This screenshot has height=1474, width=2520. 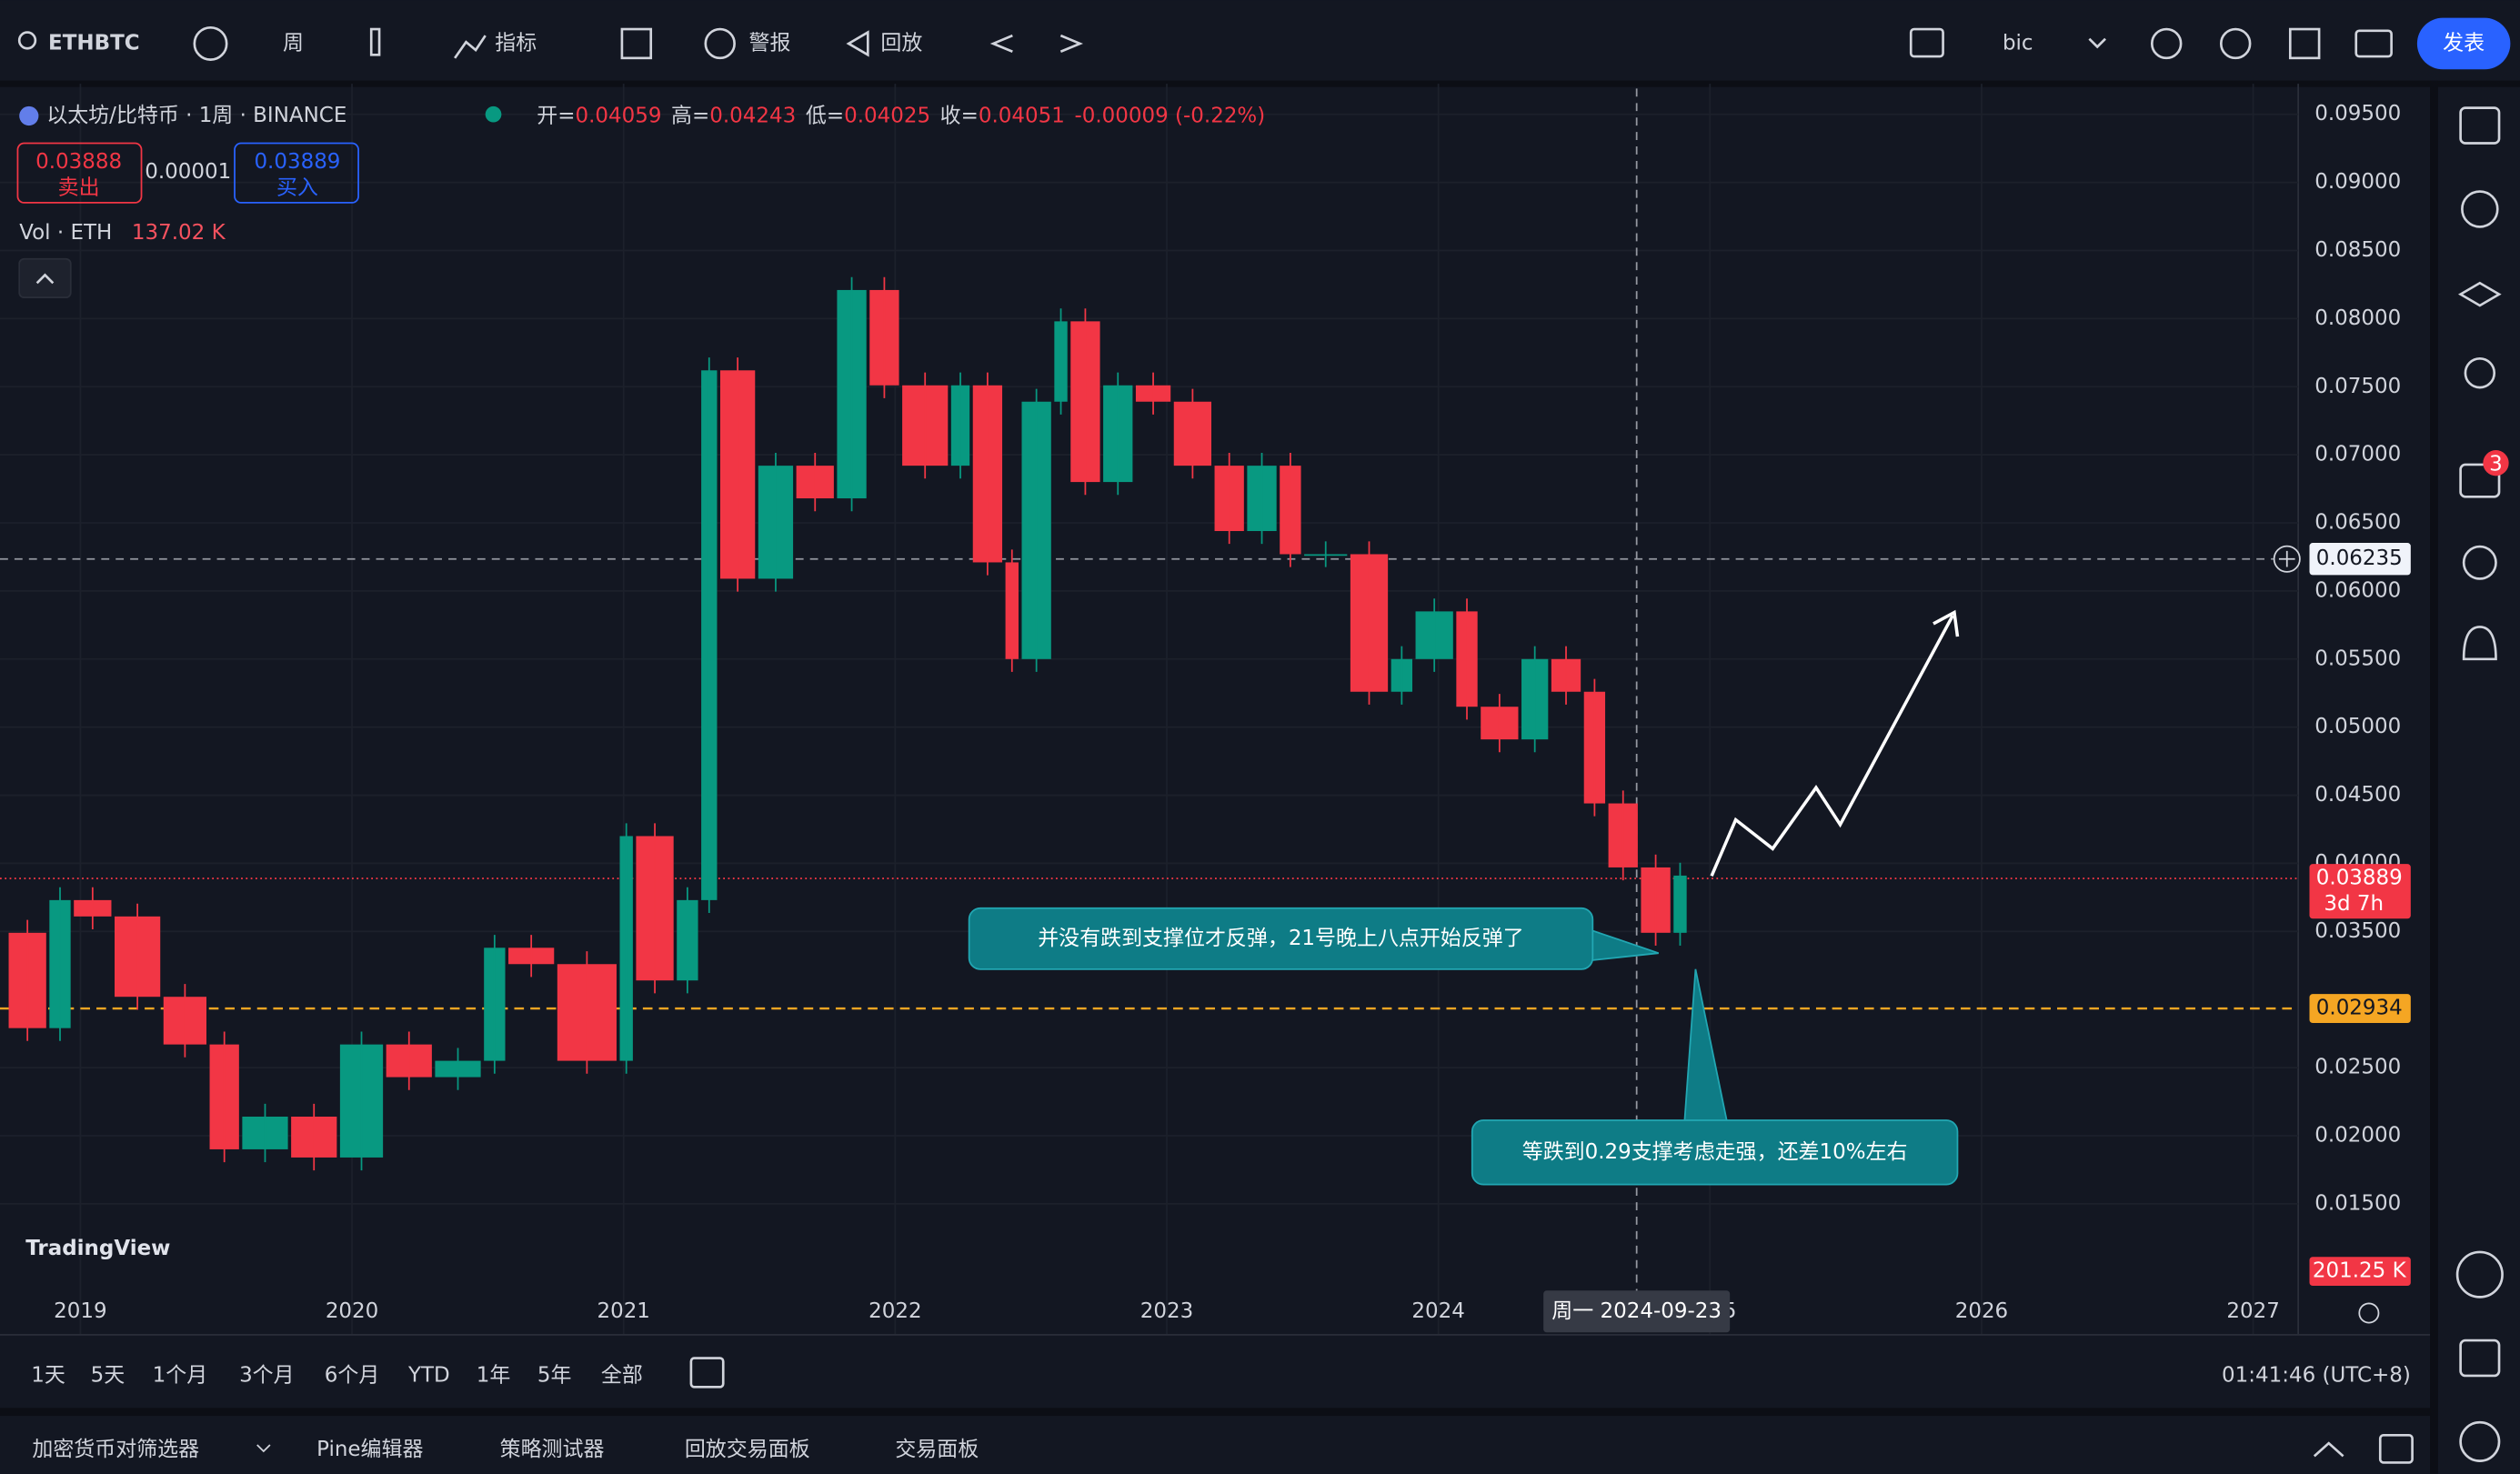 I want to click on indicators: 指标, so click(x=516, y=43).